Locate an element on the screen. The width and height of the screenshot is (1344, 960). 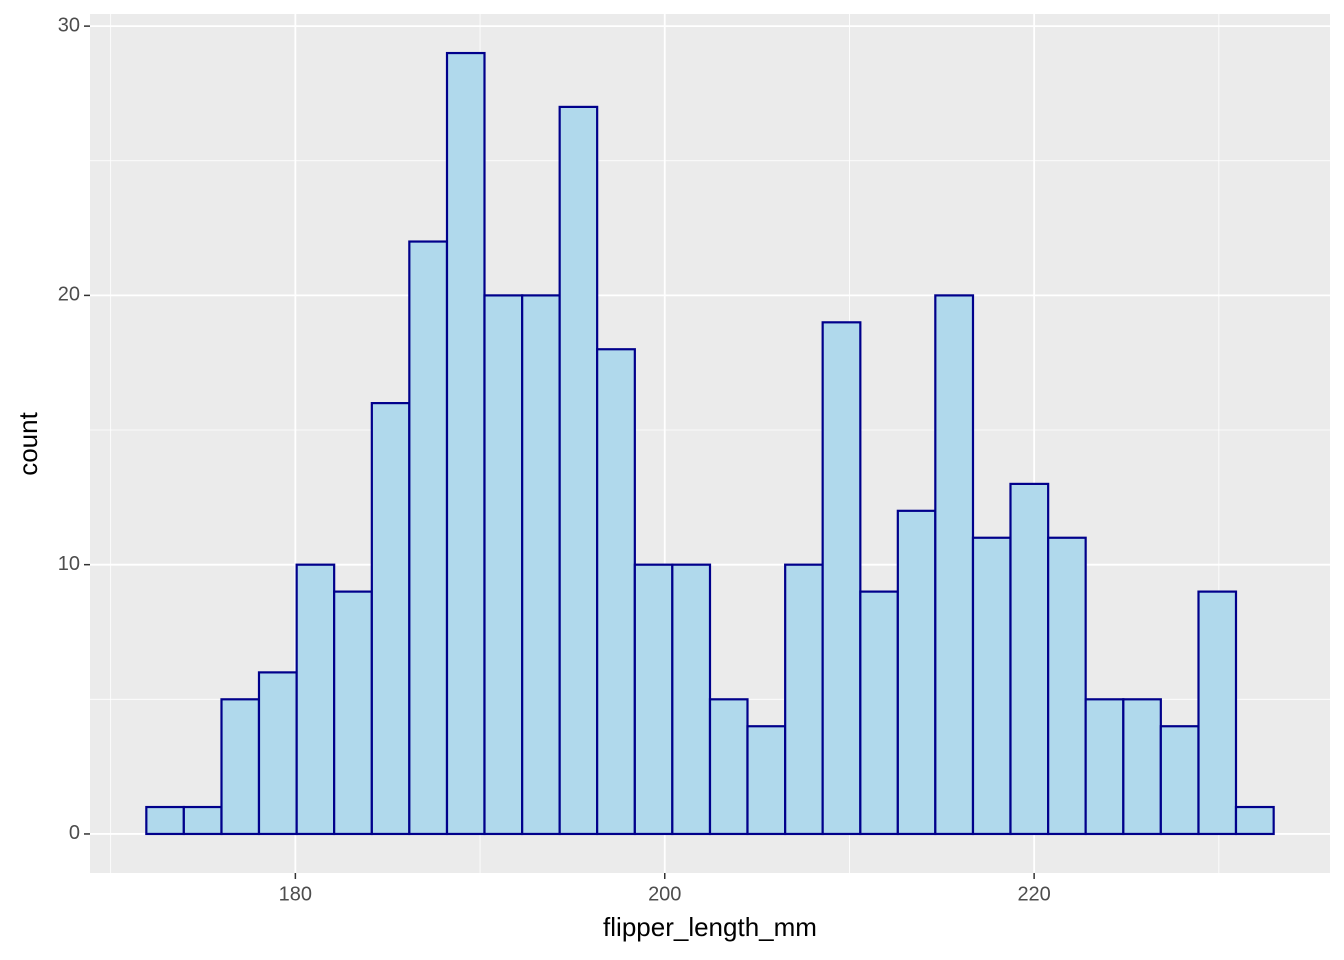
y-axis-title: count is located at coordinates (28, 443).